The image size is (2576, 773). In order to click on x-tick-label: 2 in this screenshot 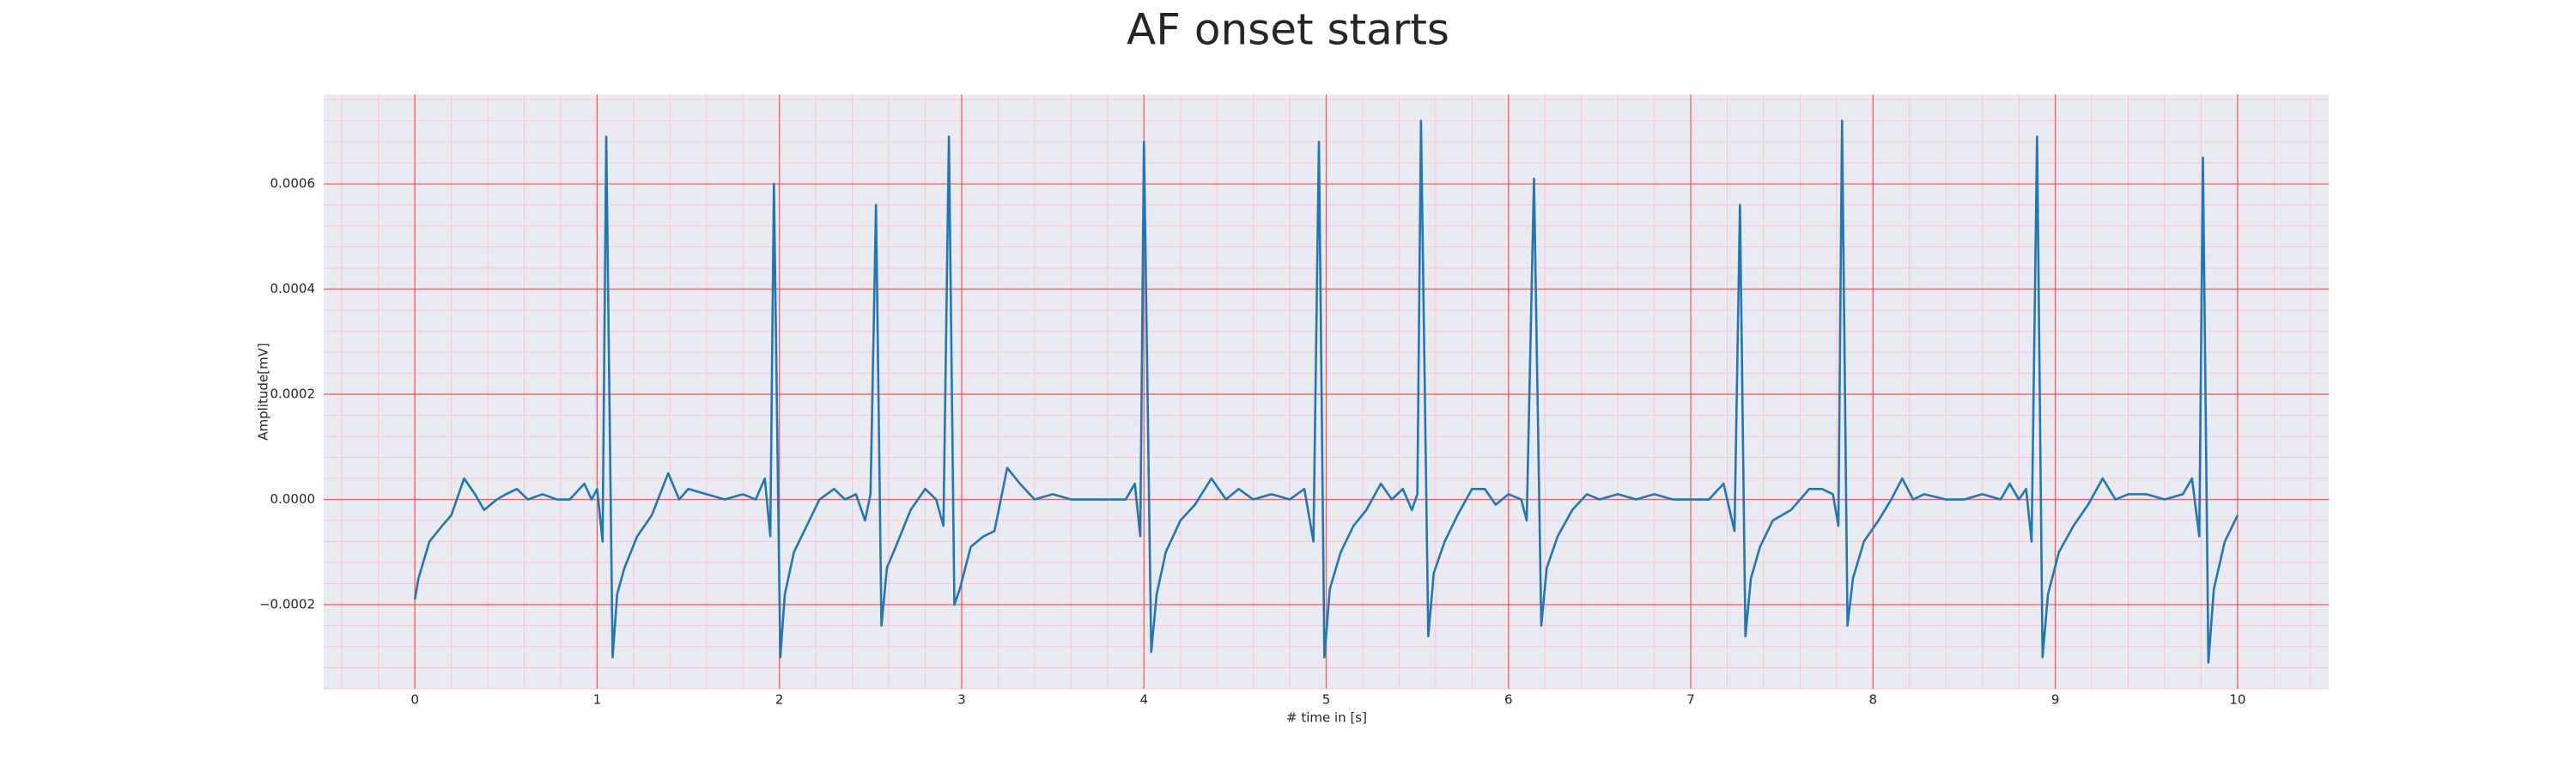, I will do `click(779, 700)`.